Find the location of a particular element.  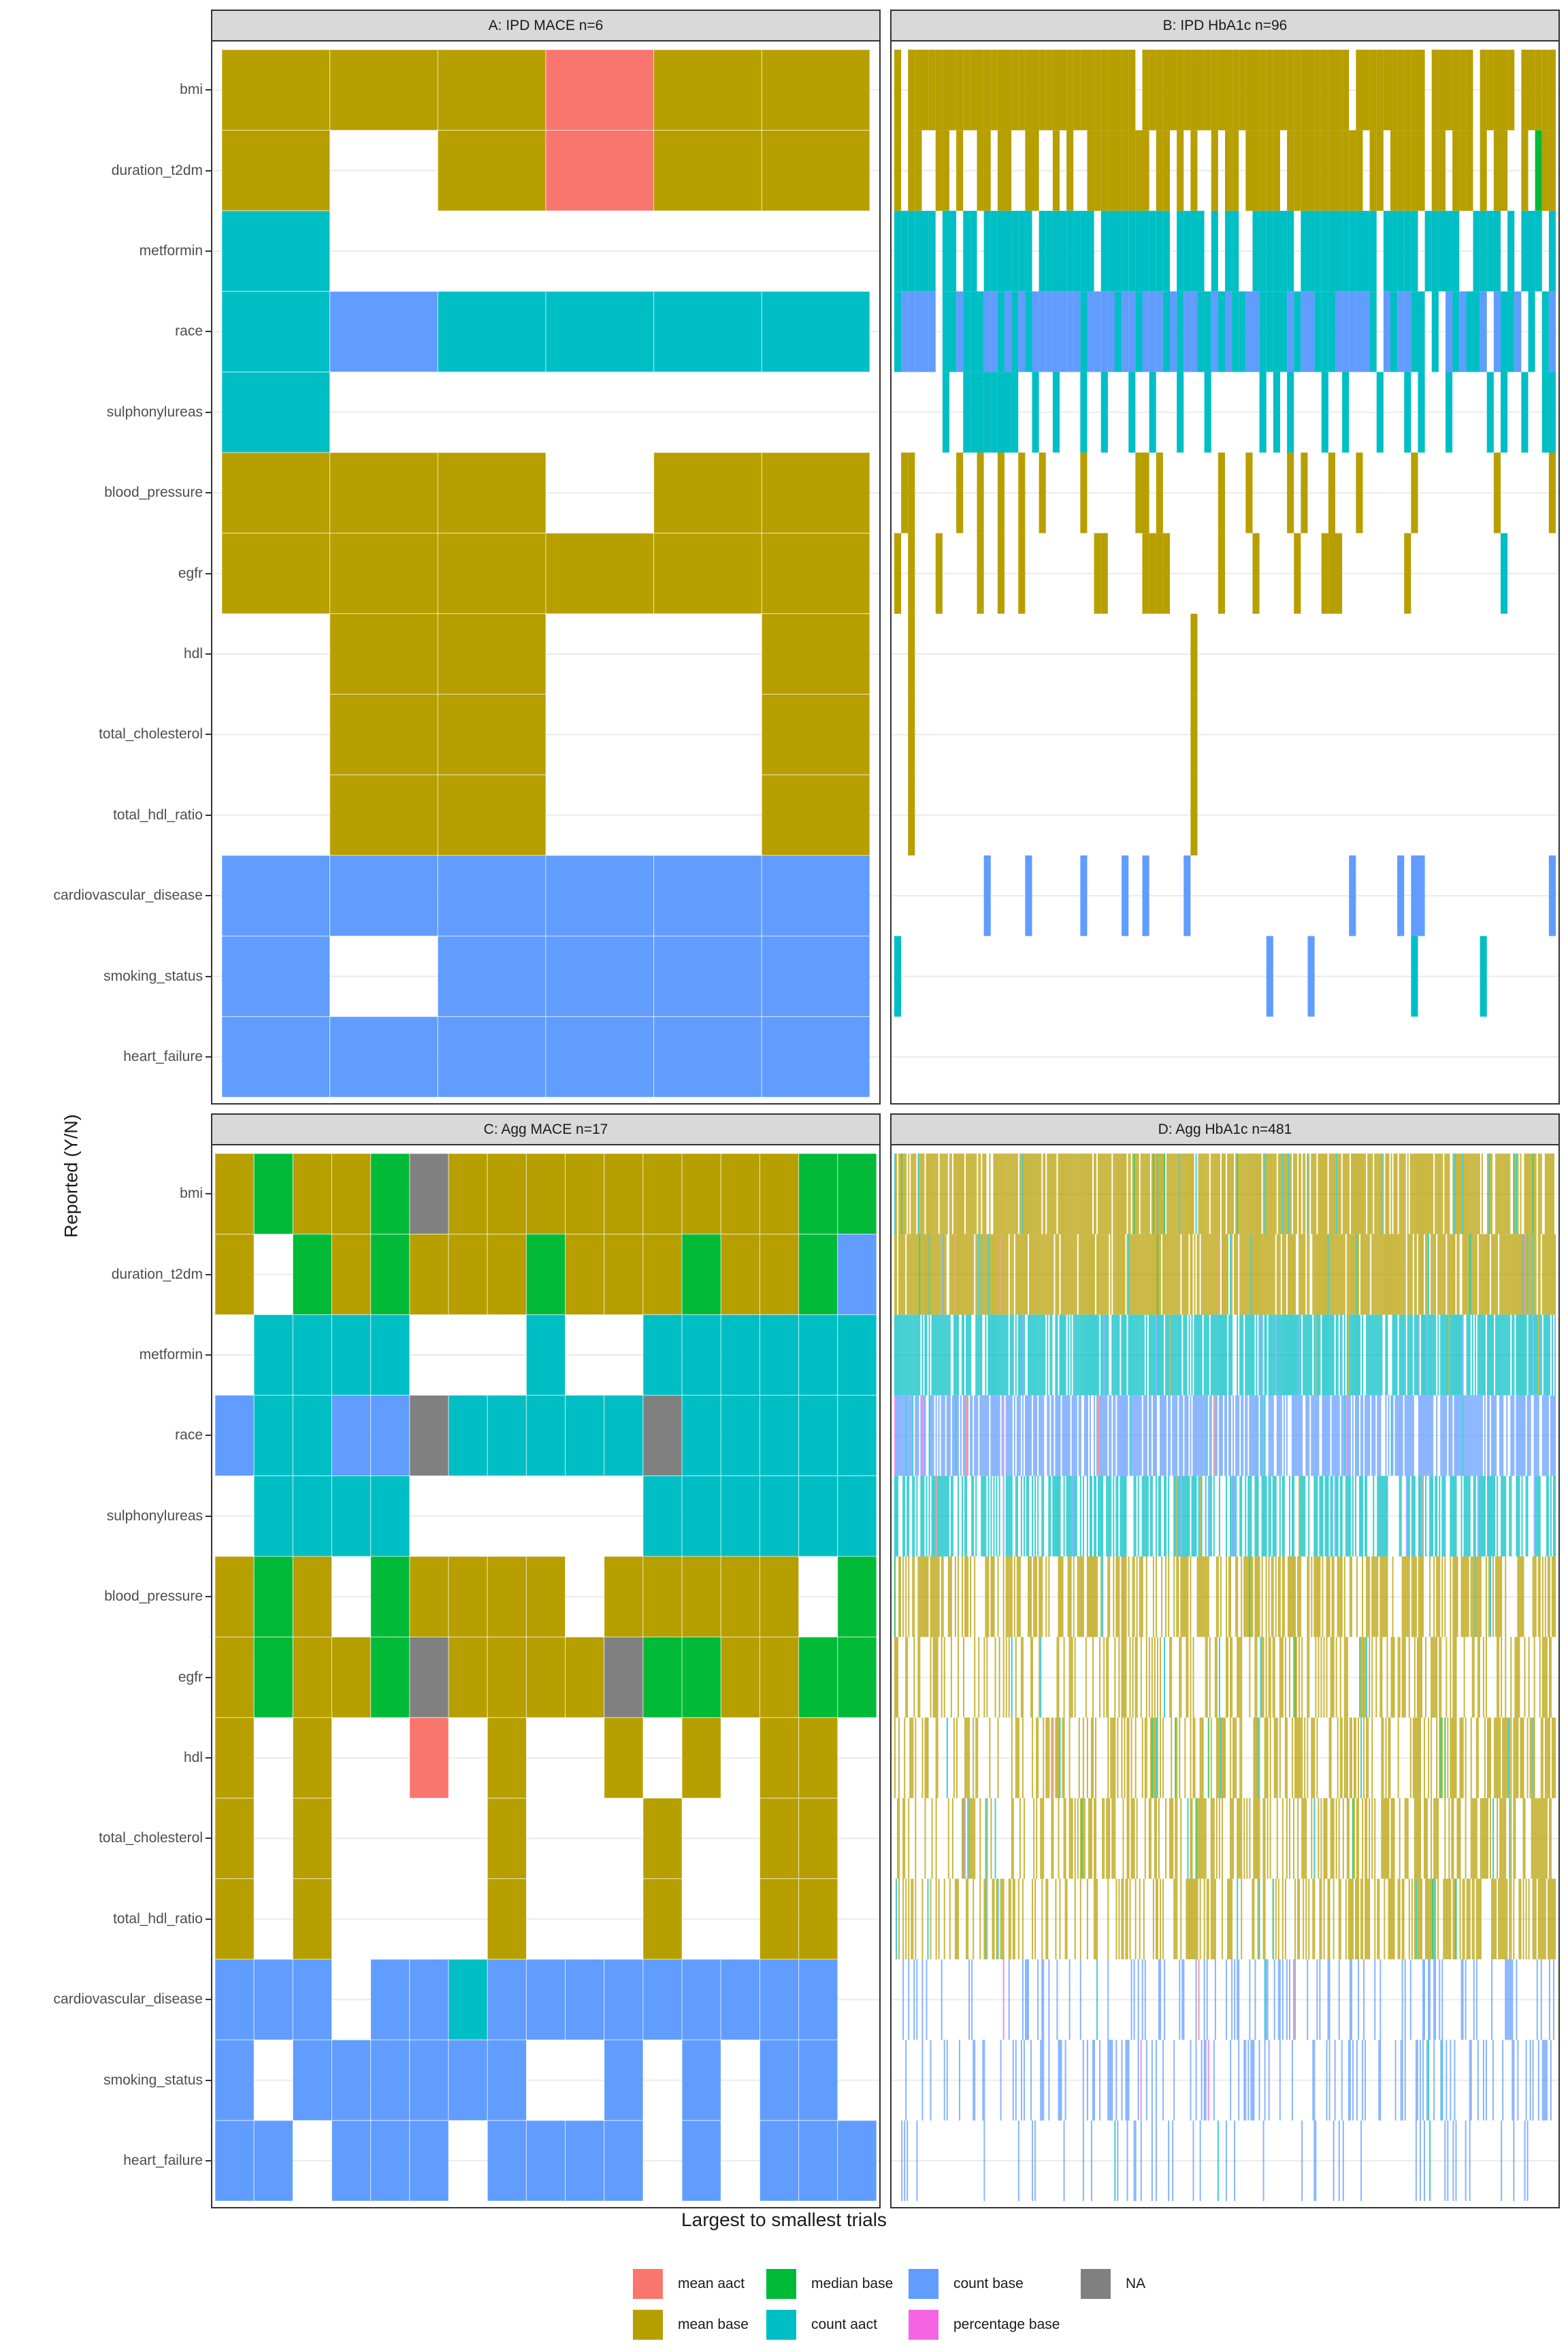

y-tick is located at coordinates (209, 573).